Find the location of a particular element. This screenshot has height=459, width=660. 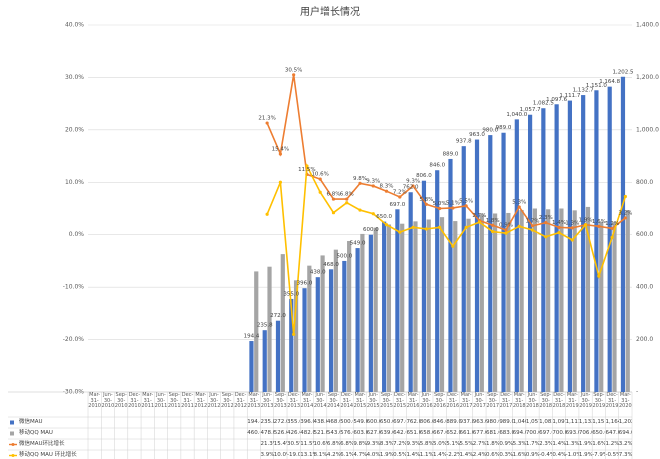

data-label: 11.5% is located at coordinates (306, 170).